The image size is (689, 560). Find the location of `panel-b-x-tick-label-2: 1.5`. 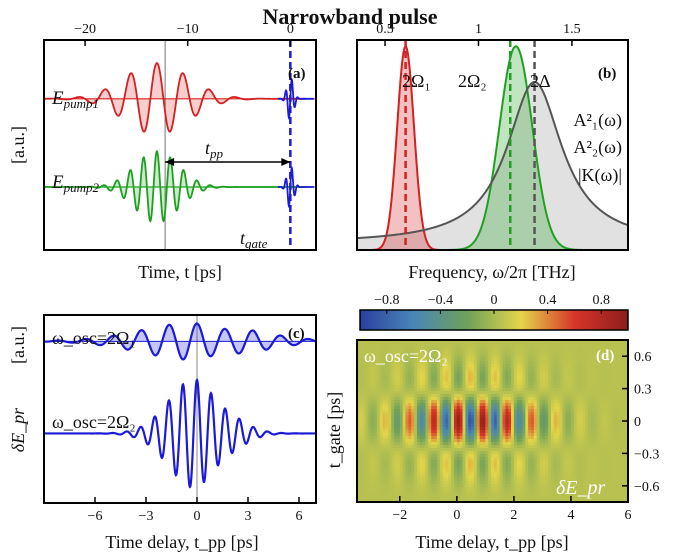

panel-b-x-tick-label-2: 1.5 is located at coordinates (572, 29).